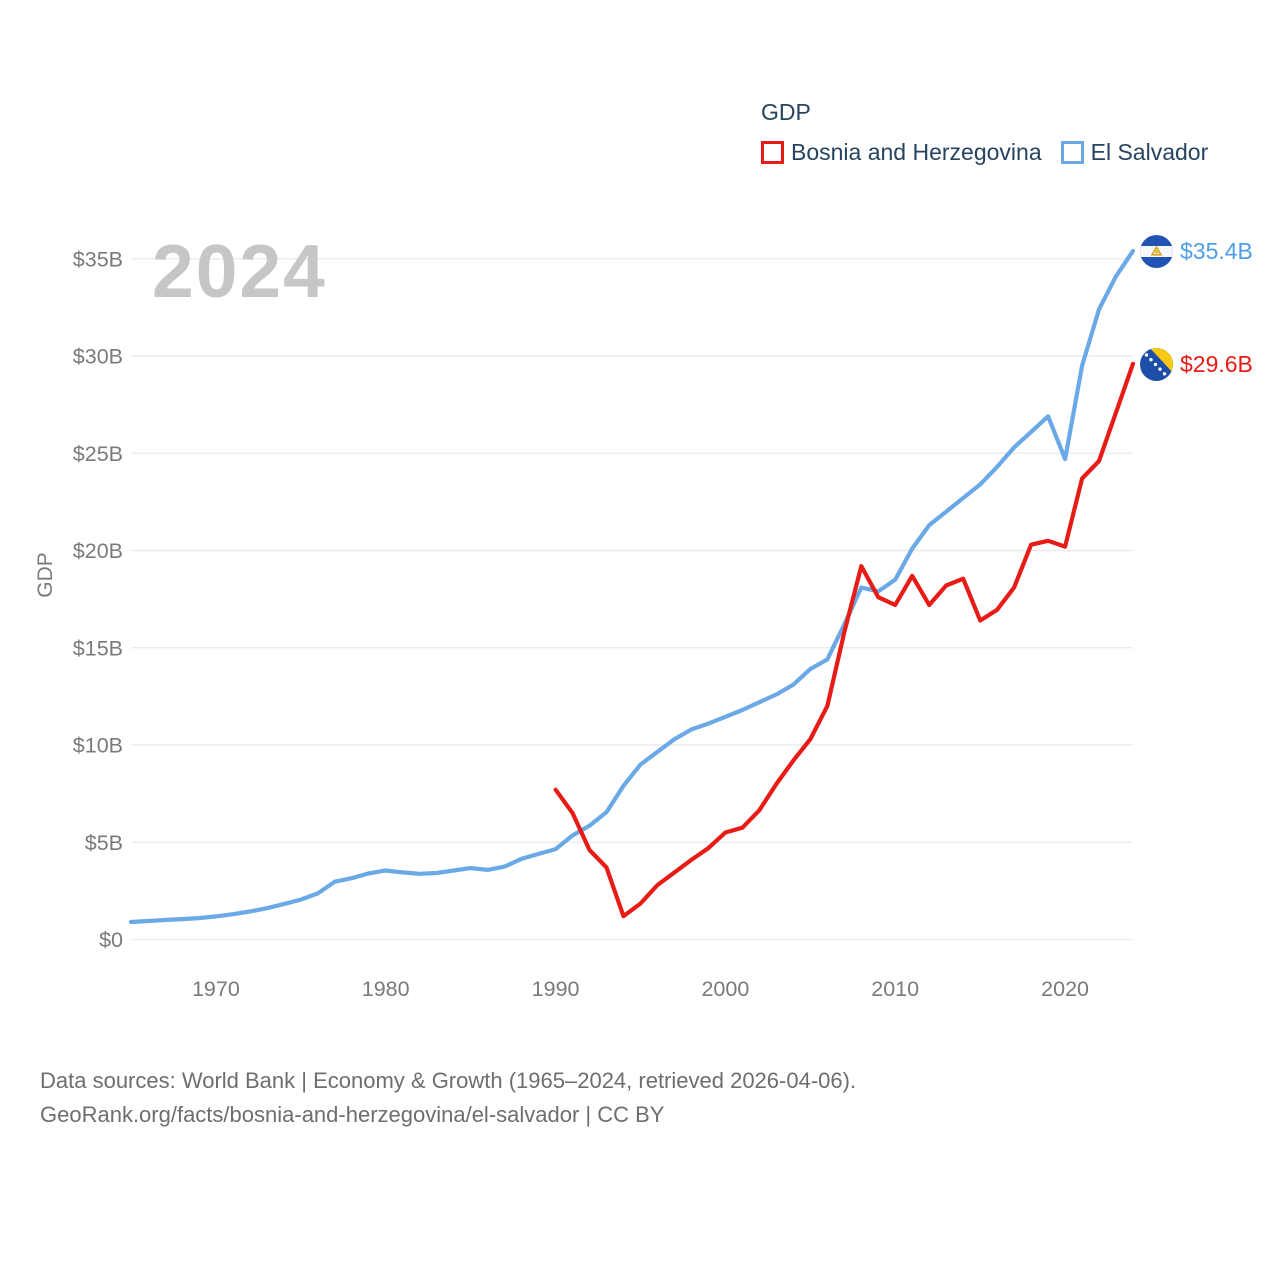 This screenshot has width=1280, height=1280. Describe the element at coordinates (1072, 152) in the screenshot. I see `legend-swatch-blue-icon` at that location.